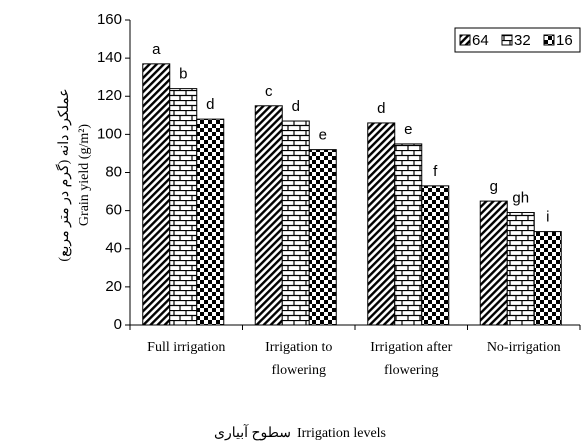 This screenshot has width=584, height=445. Describe the element at coordinates (118, 324) in the screenshot. I see `y-tick-label: 0` at that location.